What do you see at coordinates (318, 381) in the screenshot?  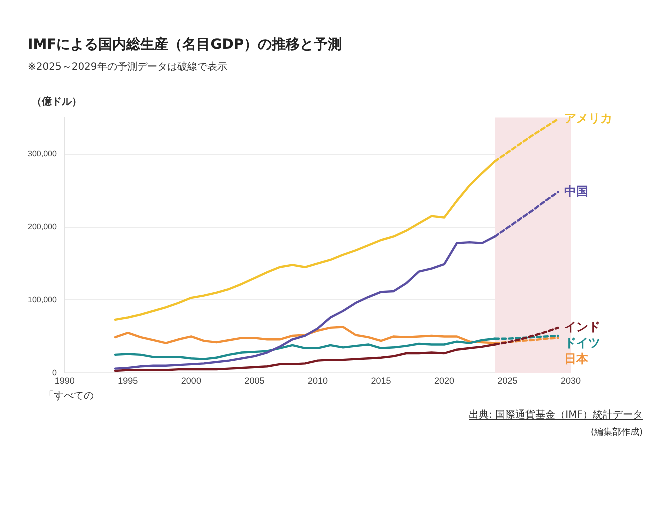 I see `x-tick-label: 2010` at bounding box center [318, 381].